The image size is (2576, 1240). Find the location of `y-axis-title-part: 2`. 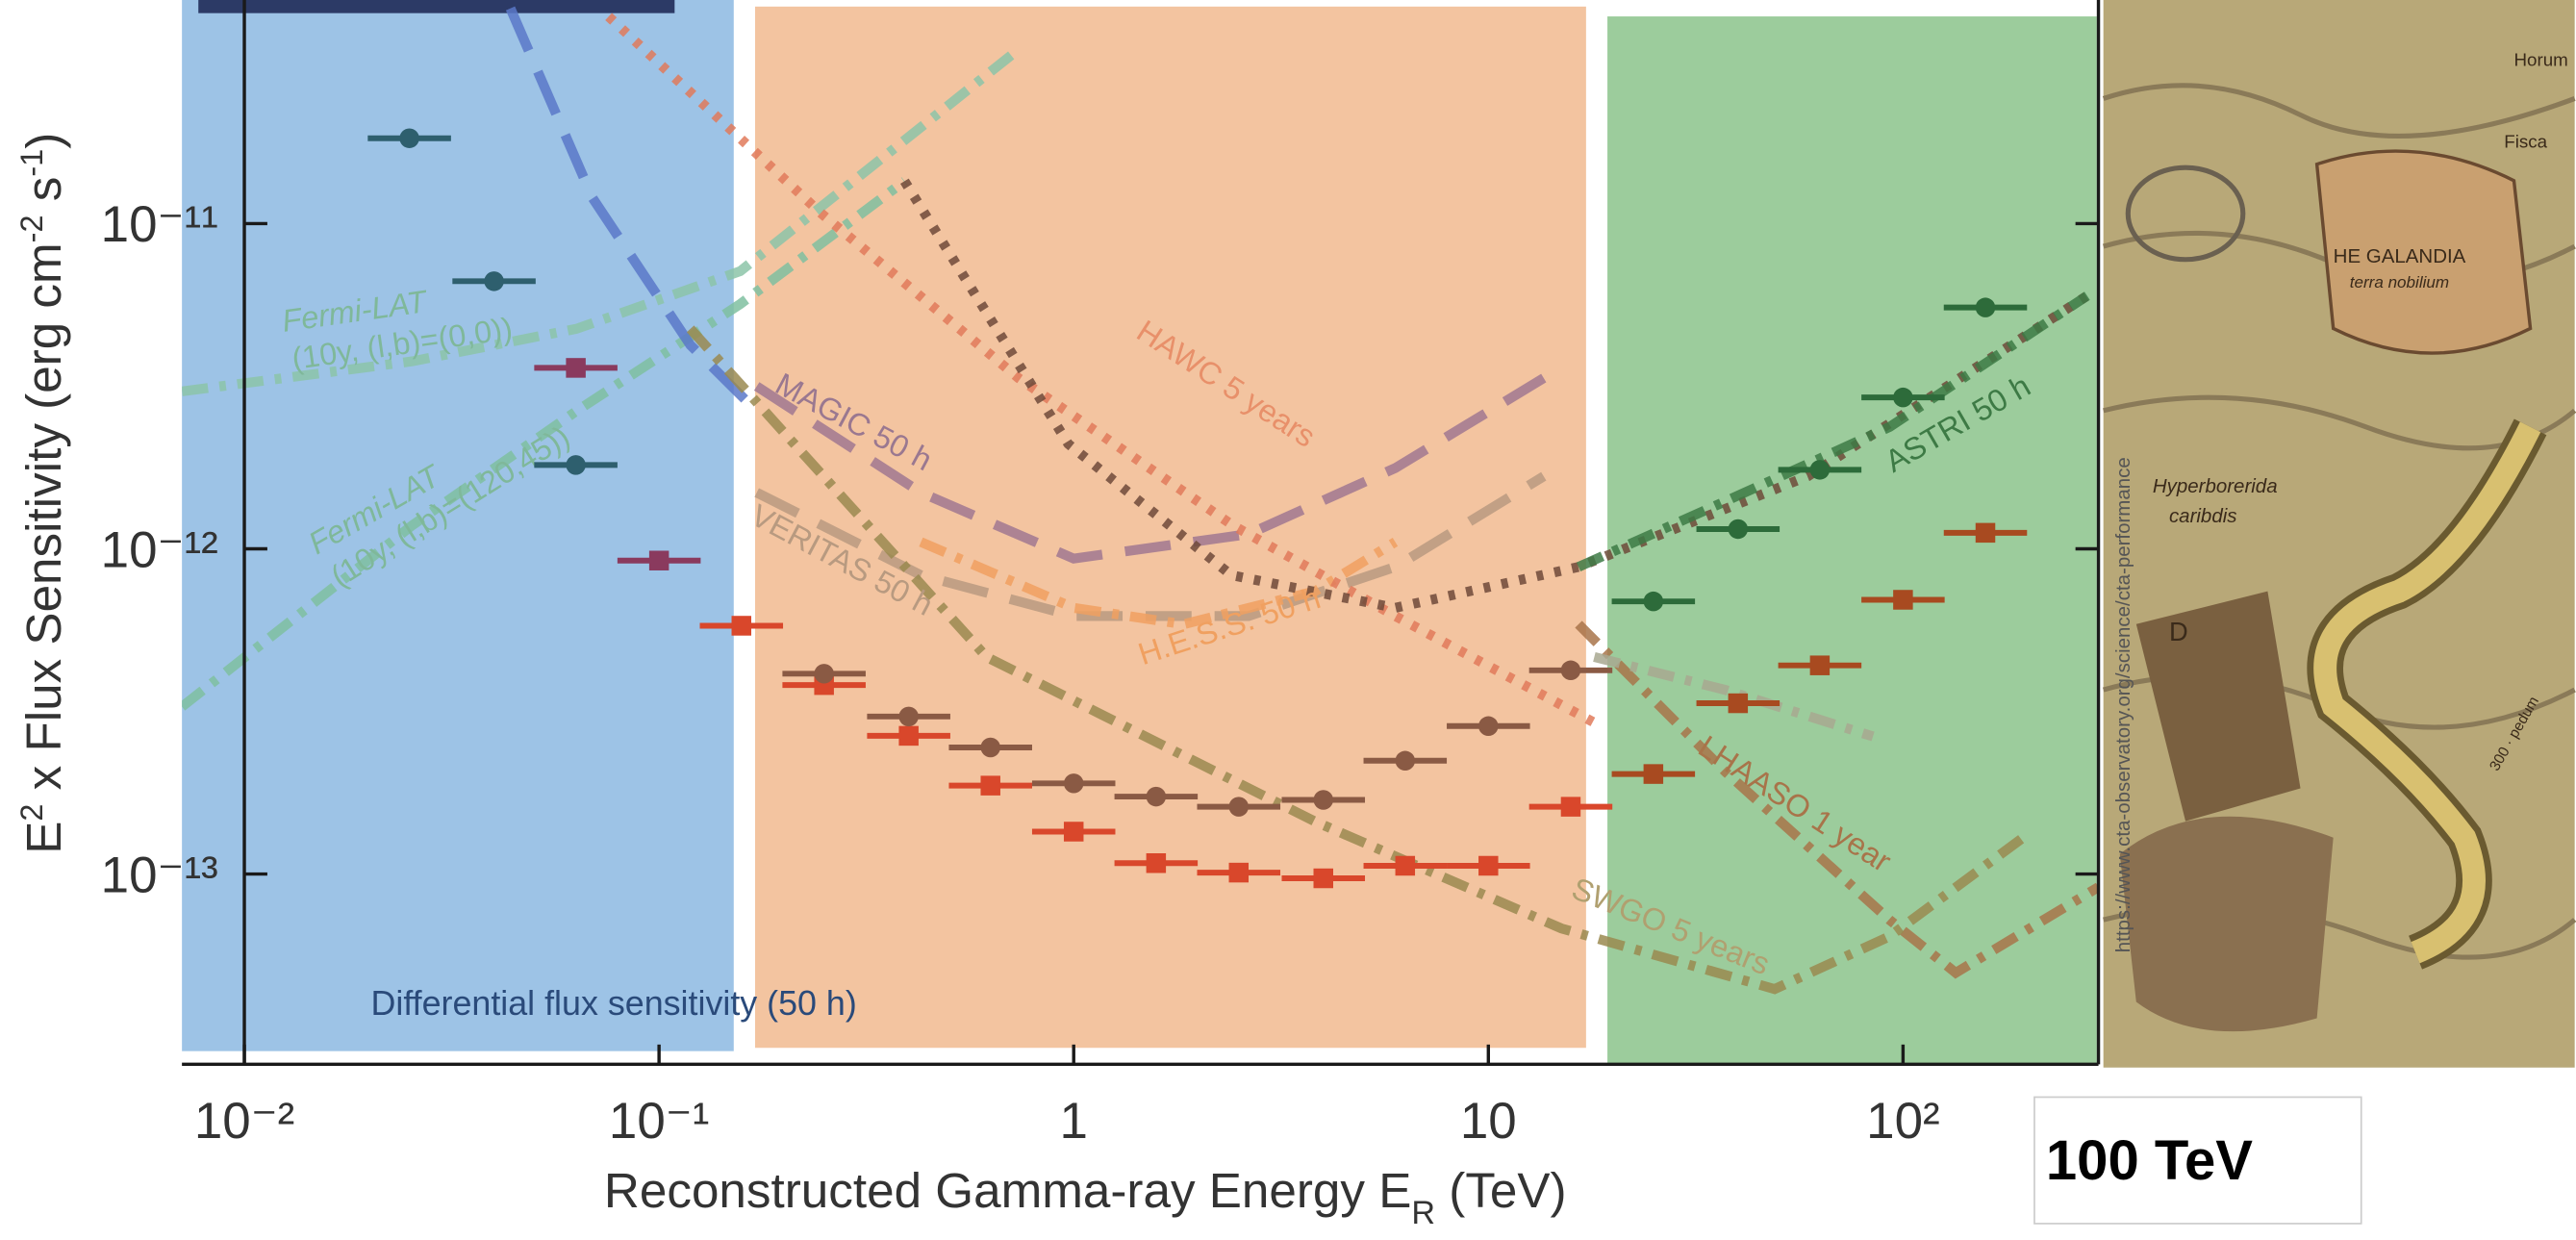

y-axis-title-part: 2 is located at coordinates (32, 813).